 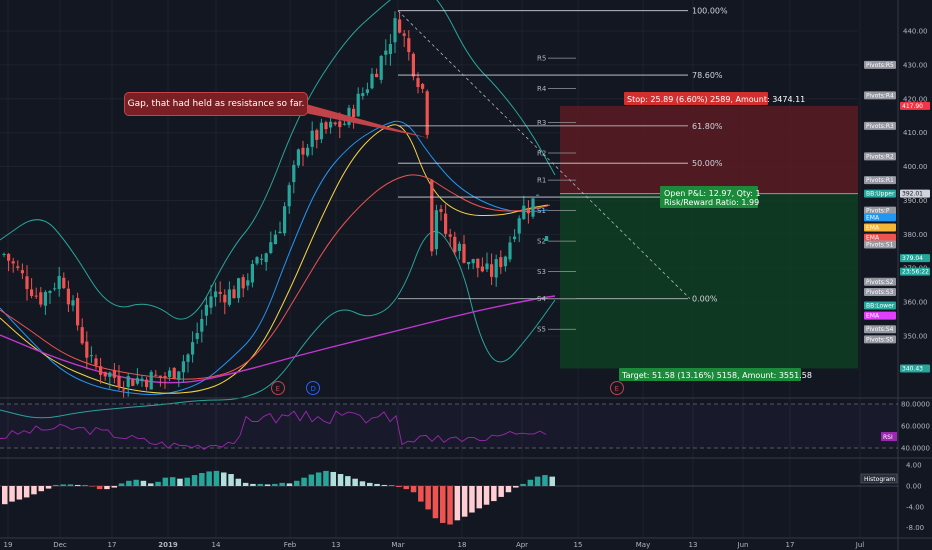 What do you see at coordinates (278, 339) in the screenshot?
I see `ema-purple` at bounding box center [278, 339].